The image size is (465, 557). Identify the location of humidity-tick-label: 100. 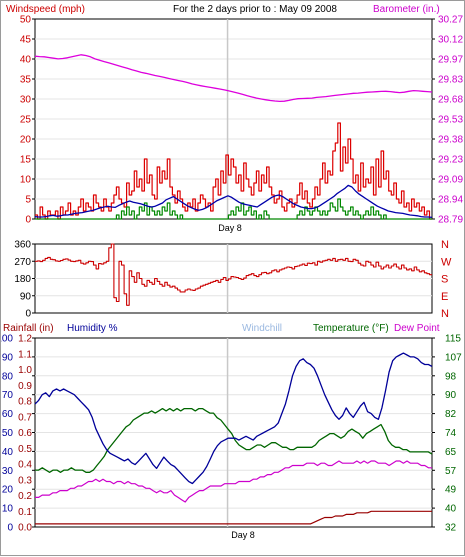
(7, 339).